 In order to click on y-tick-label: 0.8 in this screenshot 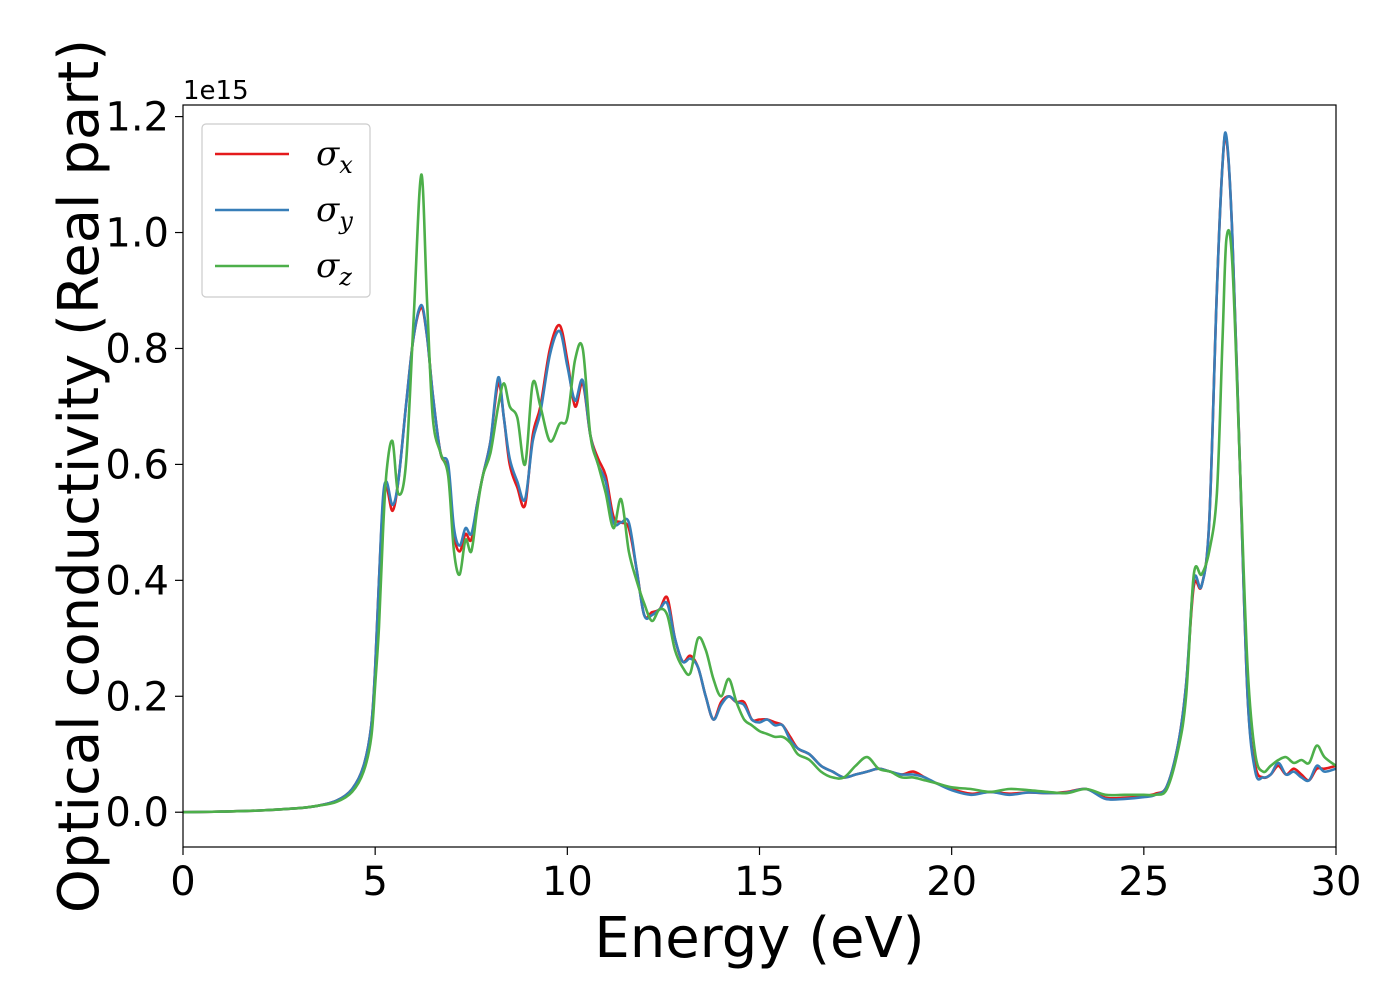, I will do `click(137, 349)`.